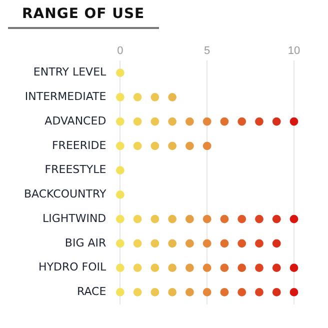 The image size is (328, 328). Describe the element at coordinates (70, 72) in the screenshot. I see `y-tick-label: ENTRY LEVEL` at that location.